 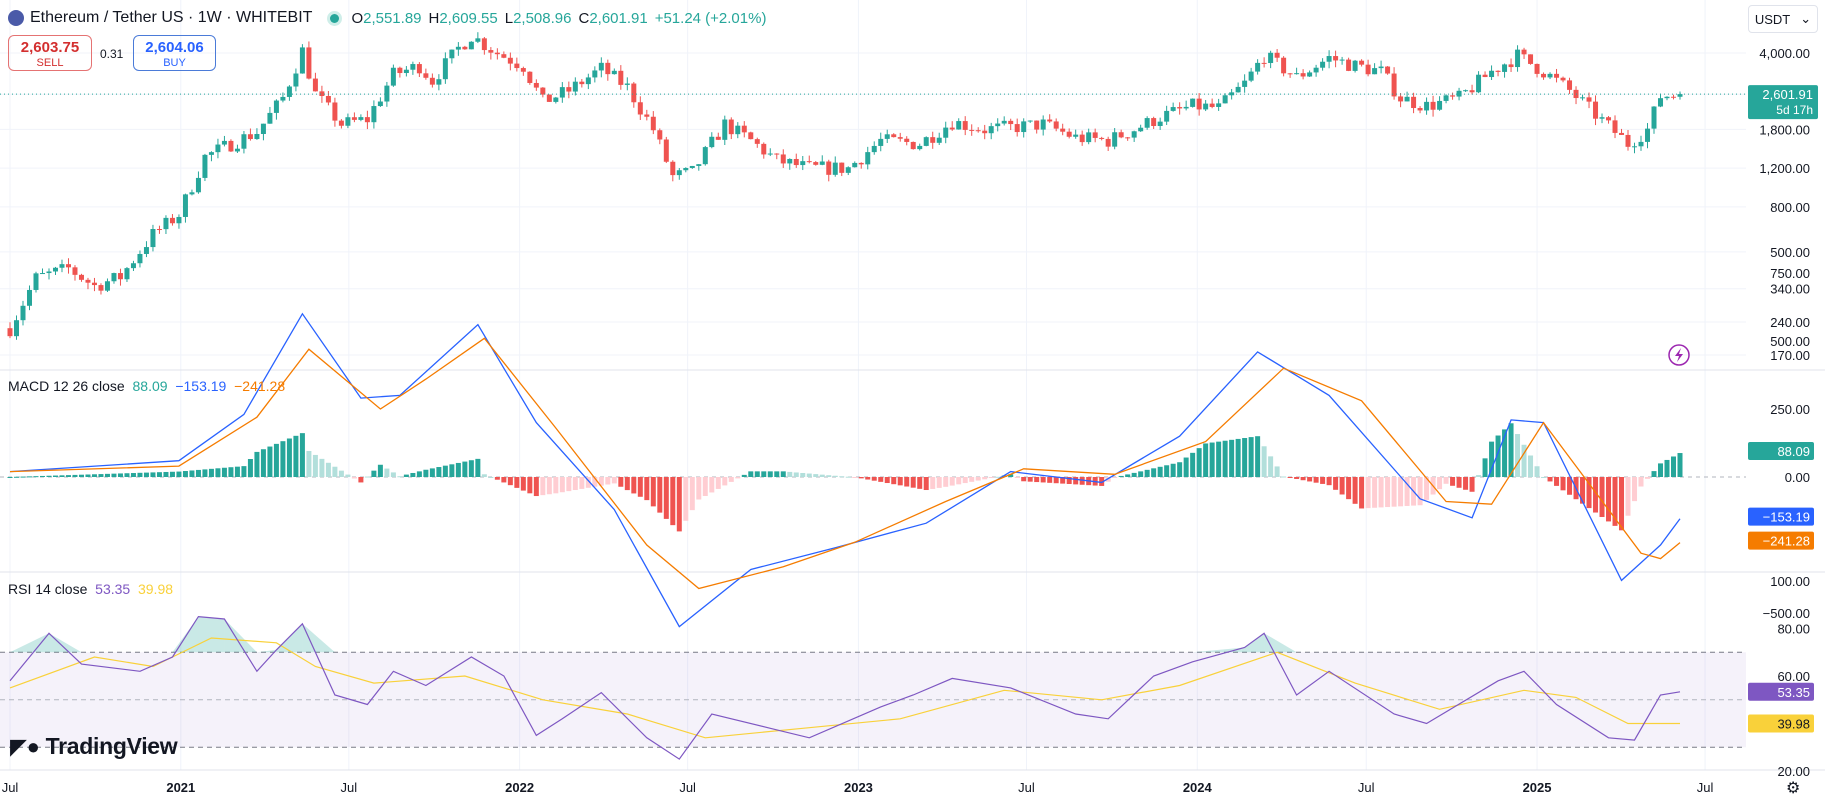 I want to click on tradingview-logo: ◤● TradingView, so click(x=94, y=746).